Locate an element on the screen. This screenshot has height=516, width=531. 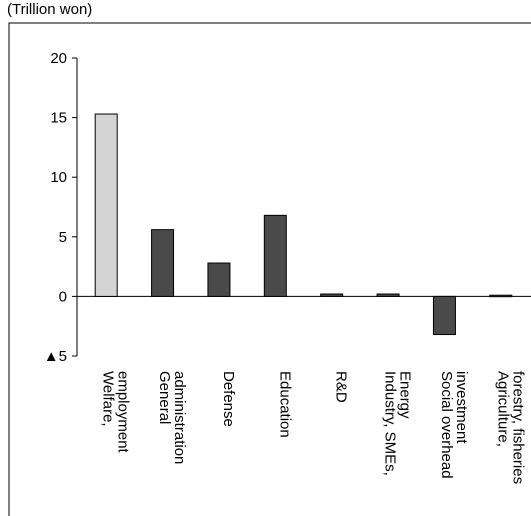
x-tick-label: Defense is located at coordinates (228, 399).